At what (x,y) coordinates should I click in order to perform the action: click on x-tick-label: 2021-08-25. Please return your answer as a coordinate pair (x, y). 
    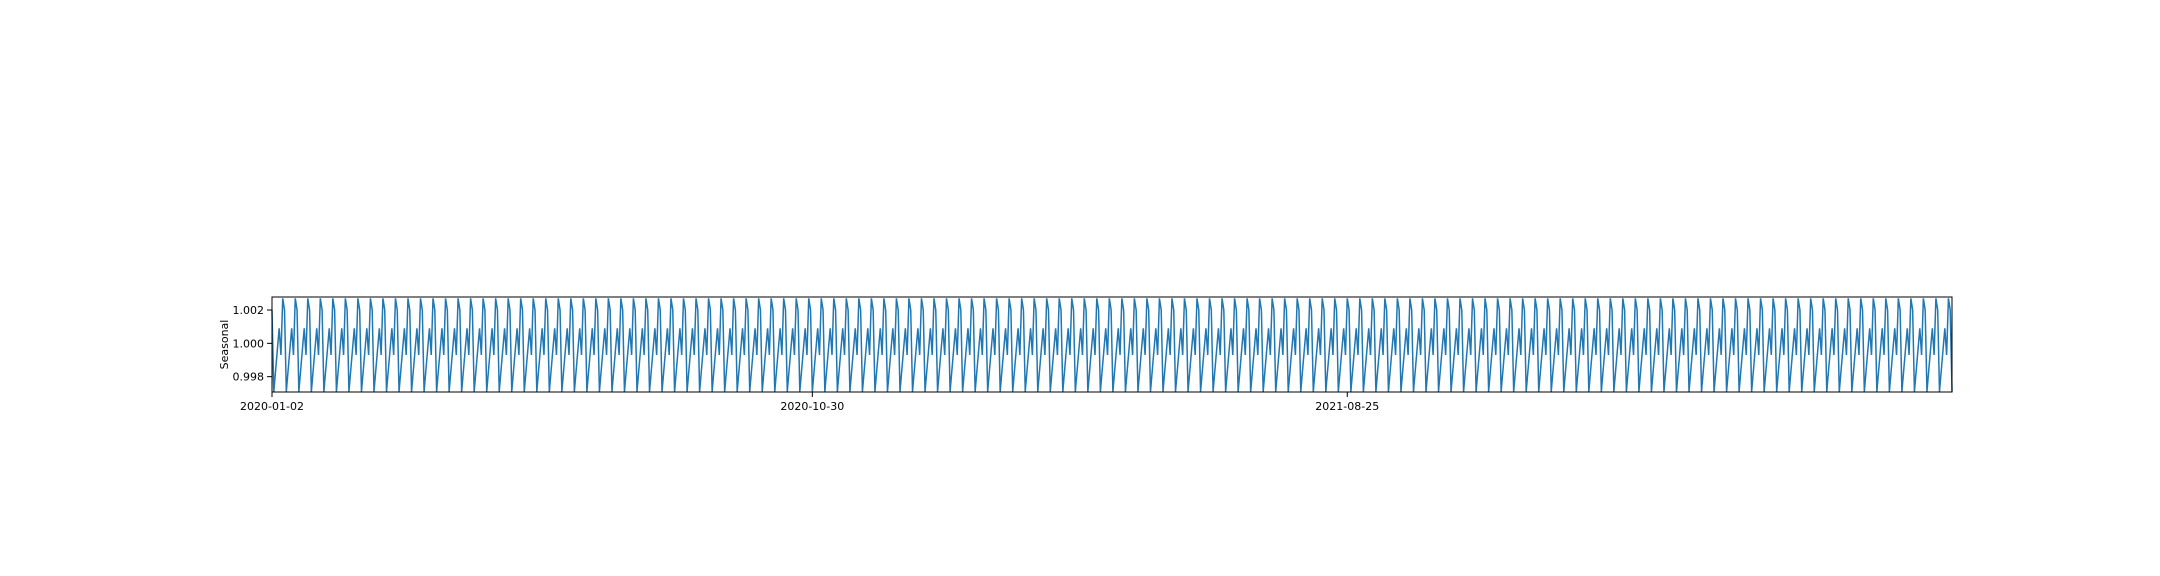
    Looking at the image, I should click on (1347, 406).